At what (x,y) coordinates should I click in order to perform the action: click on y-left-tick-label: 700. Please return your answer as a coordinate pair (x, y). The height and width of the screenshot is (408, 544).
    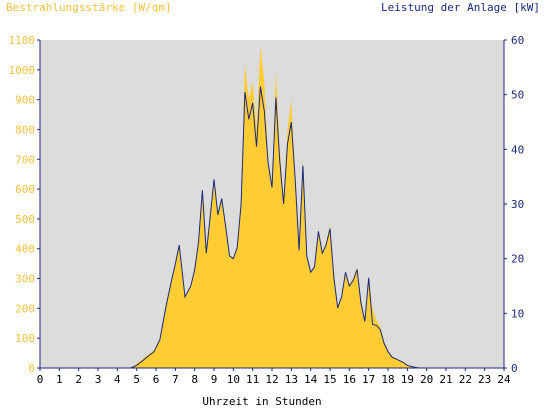
    Looking at the image, I should click on (25, 159).